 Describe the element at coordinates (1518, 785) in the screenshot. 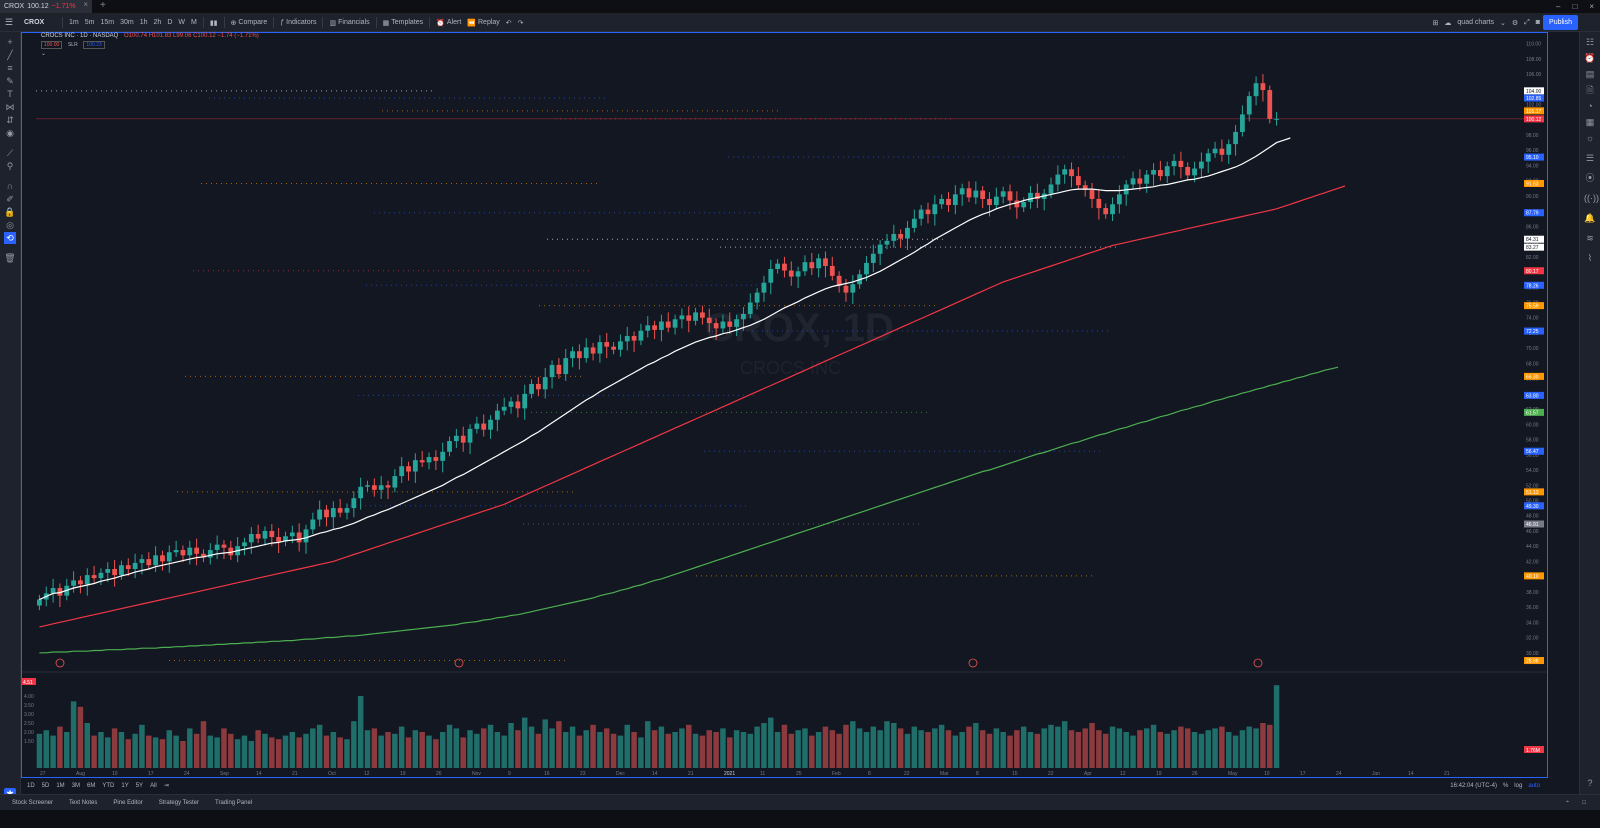

I see `scale-log: log` at that location.